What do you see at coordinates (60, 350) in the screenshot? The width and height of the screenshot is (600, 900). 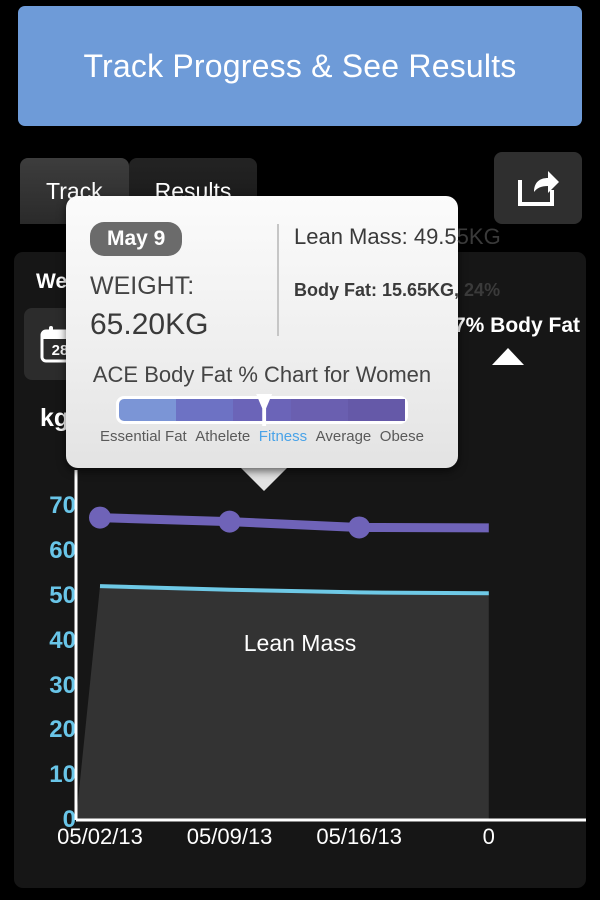 I see `calendar-day-text: 28` at bounding box center [60, 350].